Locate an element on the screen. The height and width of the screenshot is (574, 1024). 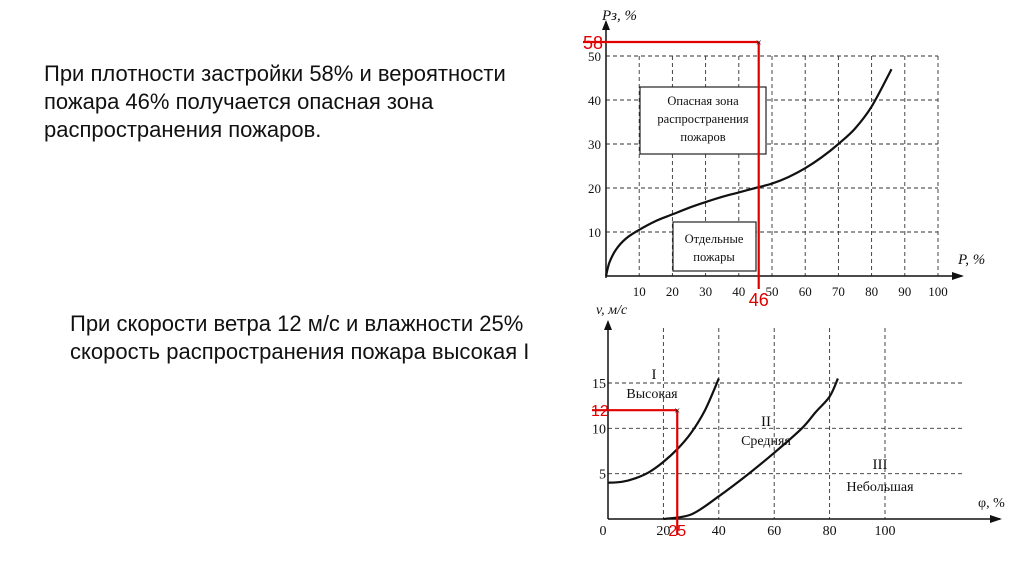
y-tick-label: 5 is located at coordinates (602, 475).